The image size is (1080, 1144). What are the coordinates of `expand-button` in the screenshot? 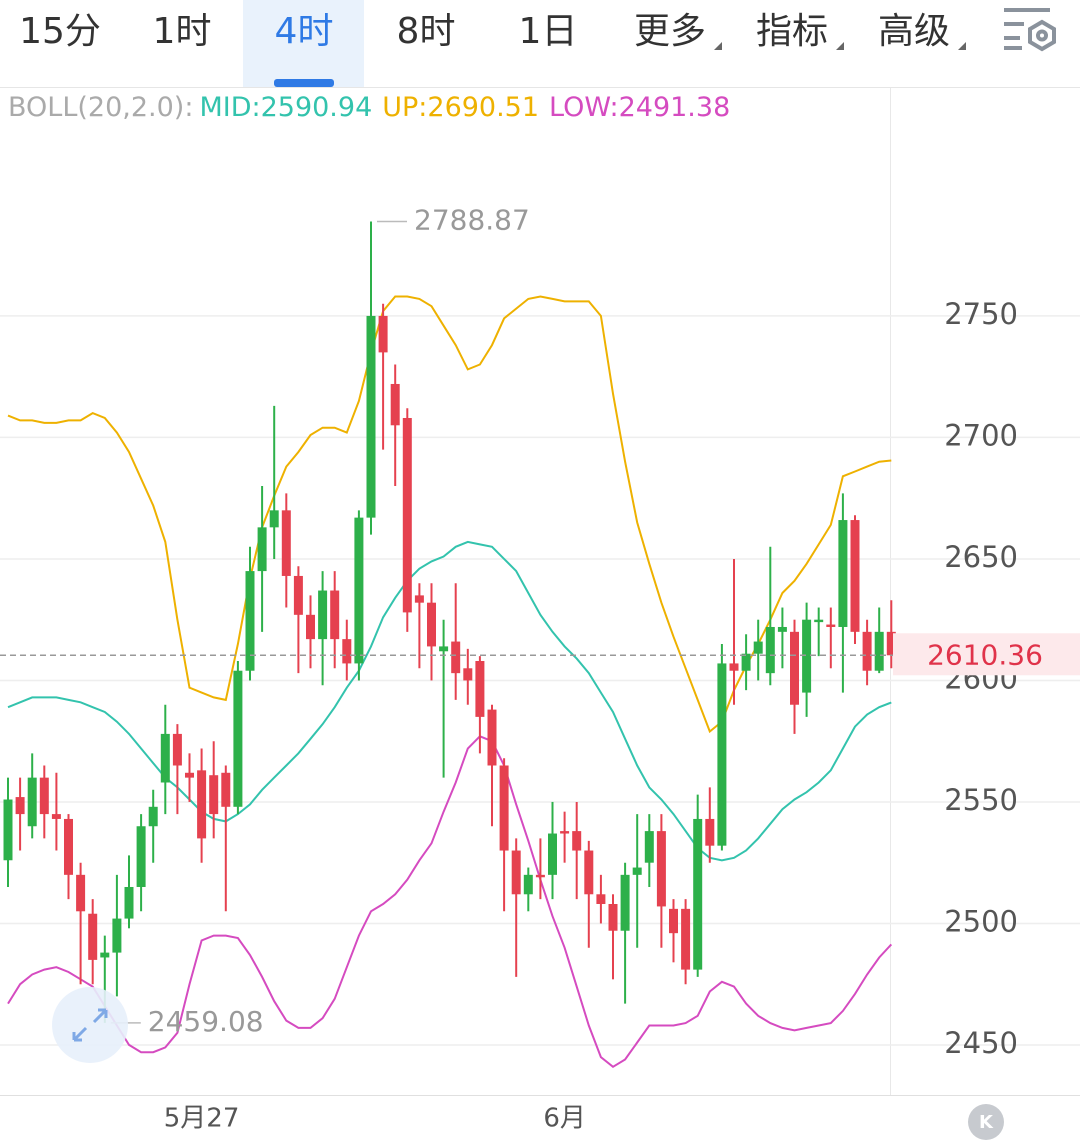 It's located at (90, 1025).